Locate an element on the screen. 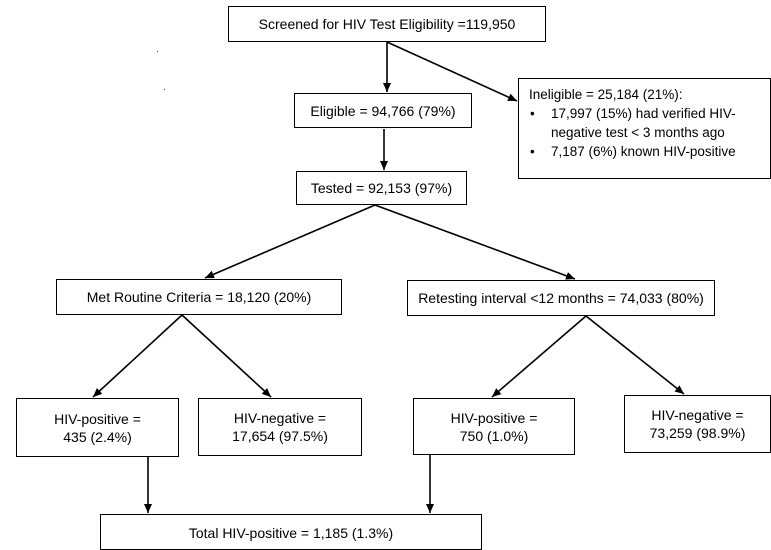 Image resolution: width=771 pixels, height=550 pixels. tested-box: Tested = 92,153 (97%) is located at coordinates (381, 188).